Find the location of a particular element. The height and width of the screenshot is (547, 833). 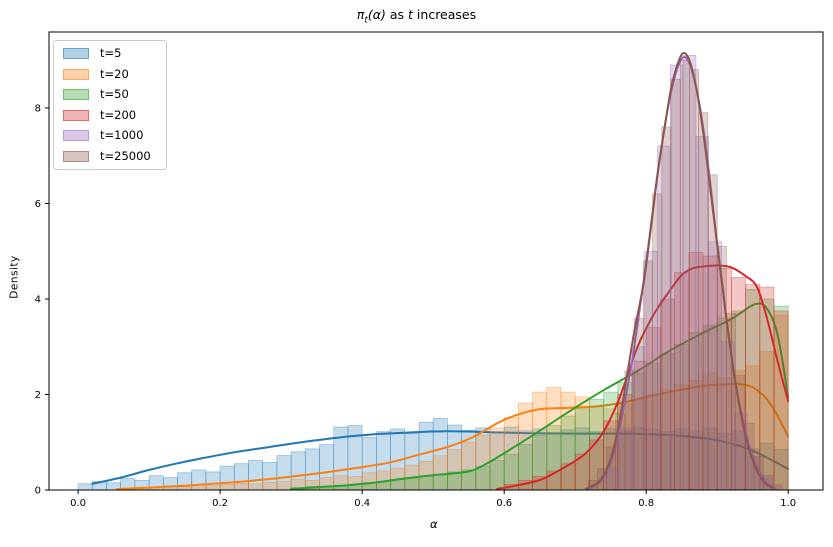

legend-swatch-t200 is located at coordinates (76, 115).